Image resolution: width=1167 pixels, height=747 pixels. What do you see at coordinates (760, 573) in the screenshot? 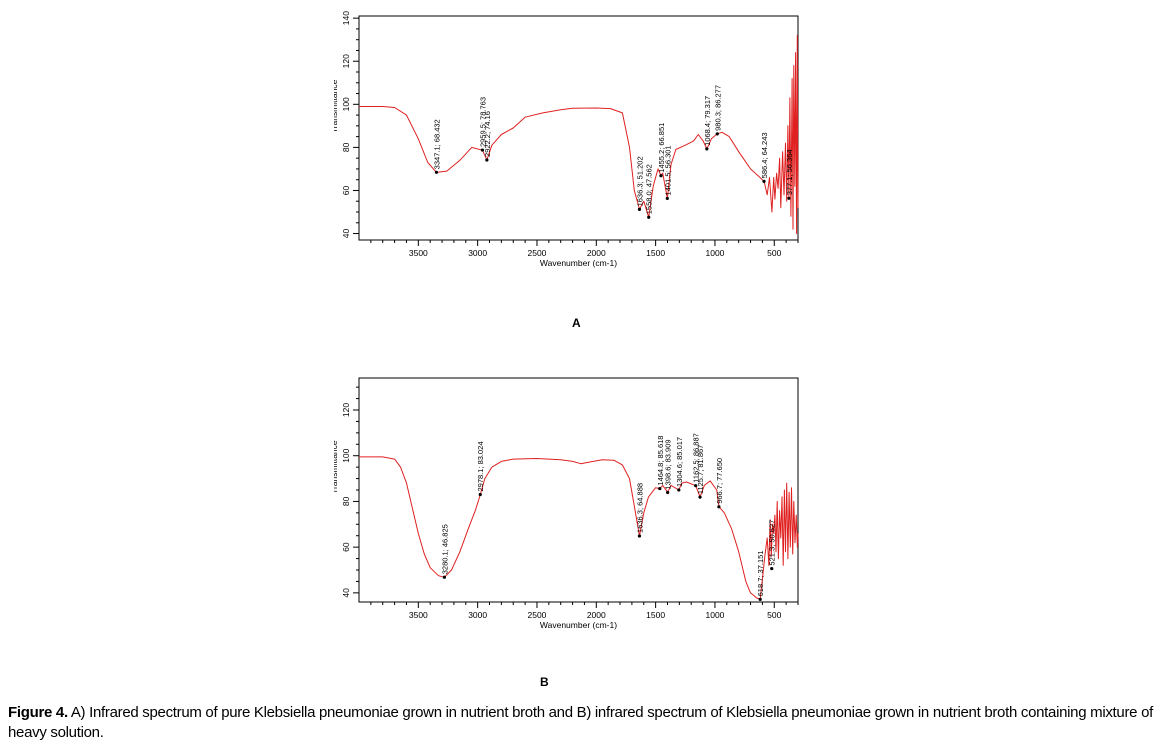
I see `peak-label: 618.7; 37.151` at bounding box center [760, 573].